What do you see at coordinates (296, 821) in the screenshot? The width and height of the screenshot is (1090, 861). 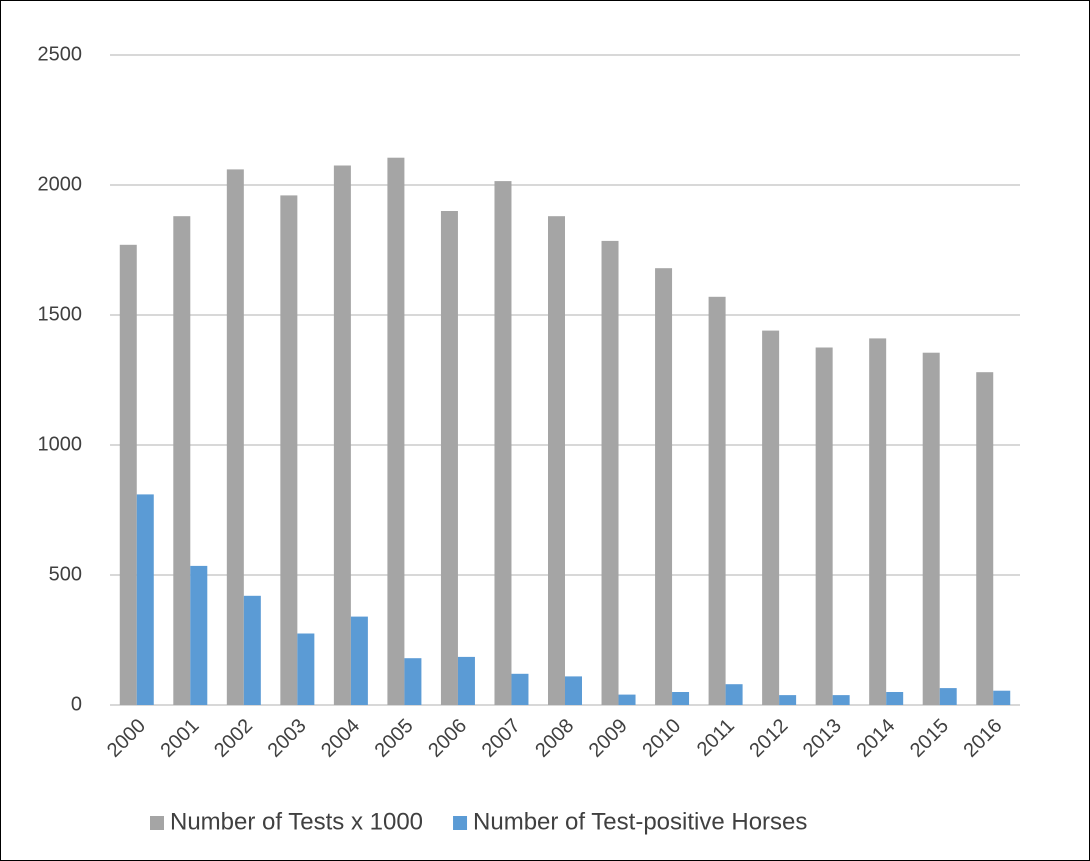 I see `legend-label: Number of Tests x 1000` at bounding box center [296, 821].